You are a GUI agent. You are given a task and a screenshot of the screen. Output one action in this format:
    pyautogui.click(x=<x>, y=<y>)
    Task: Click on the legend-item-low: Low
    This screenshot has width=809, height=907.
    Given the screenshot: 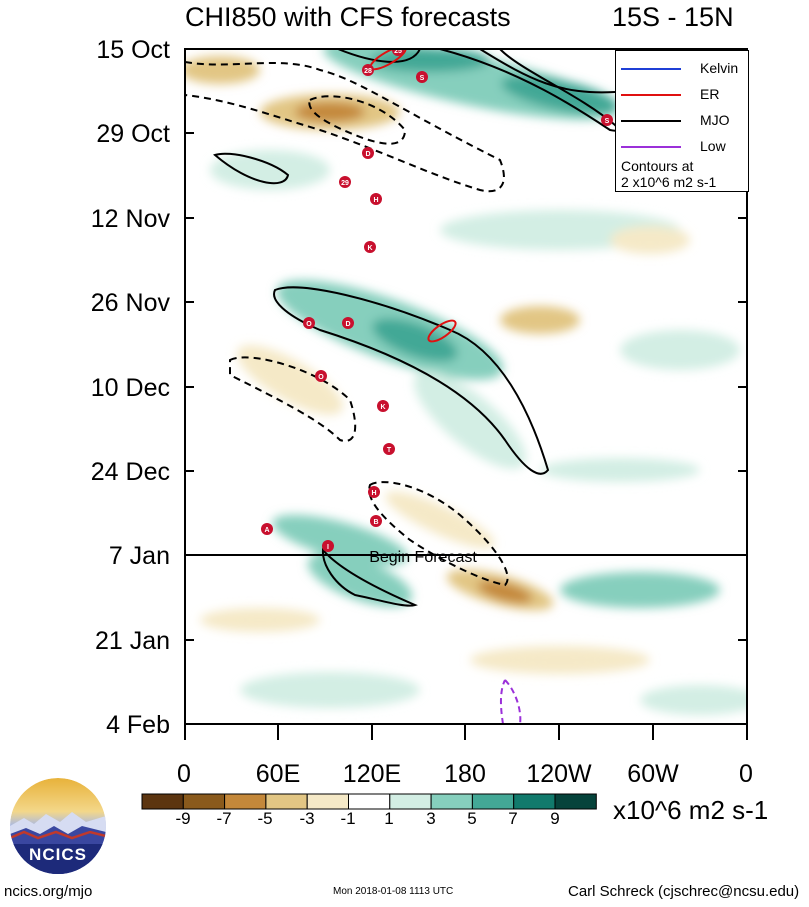 What is the action you would take?
    pyautogui.click(x=682, y=147)
    